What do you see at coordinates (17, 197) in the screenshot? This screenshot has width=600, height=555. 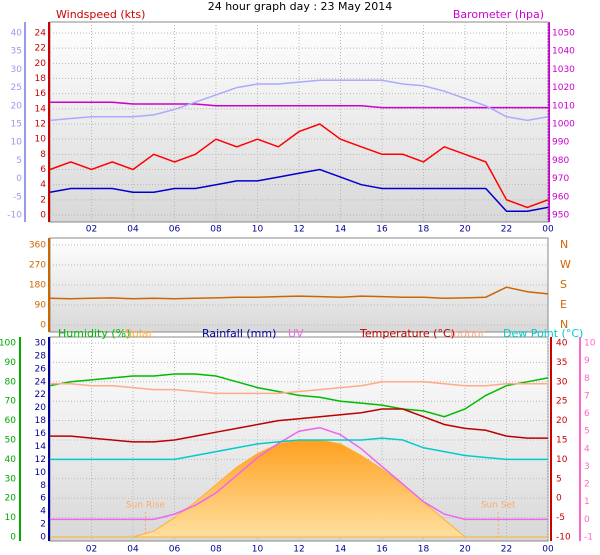 I see `y-tick-label: -5` at bounding box center [17, 197].